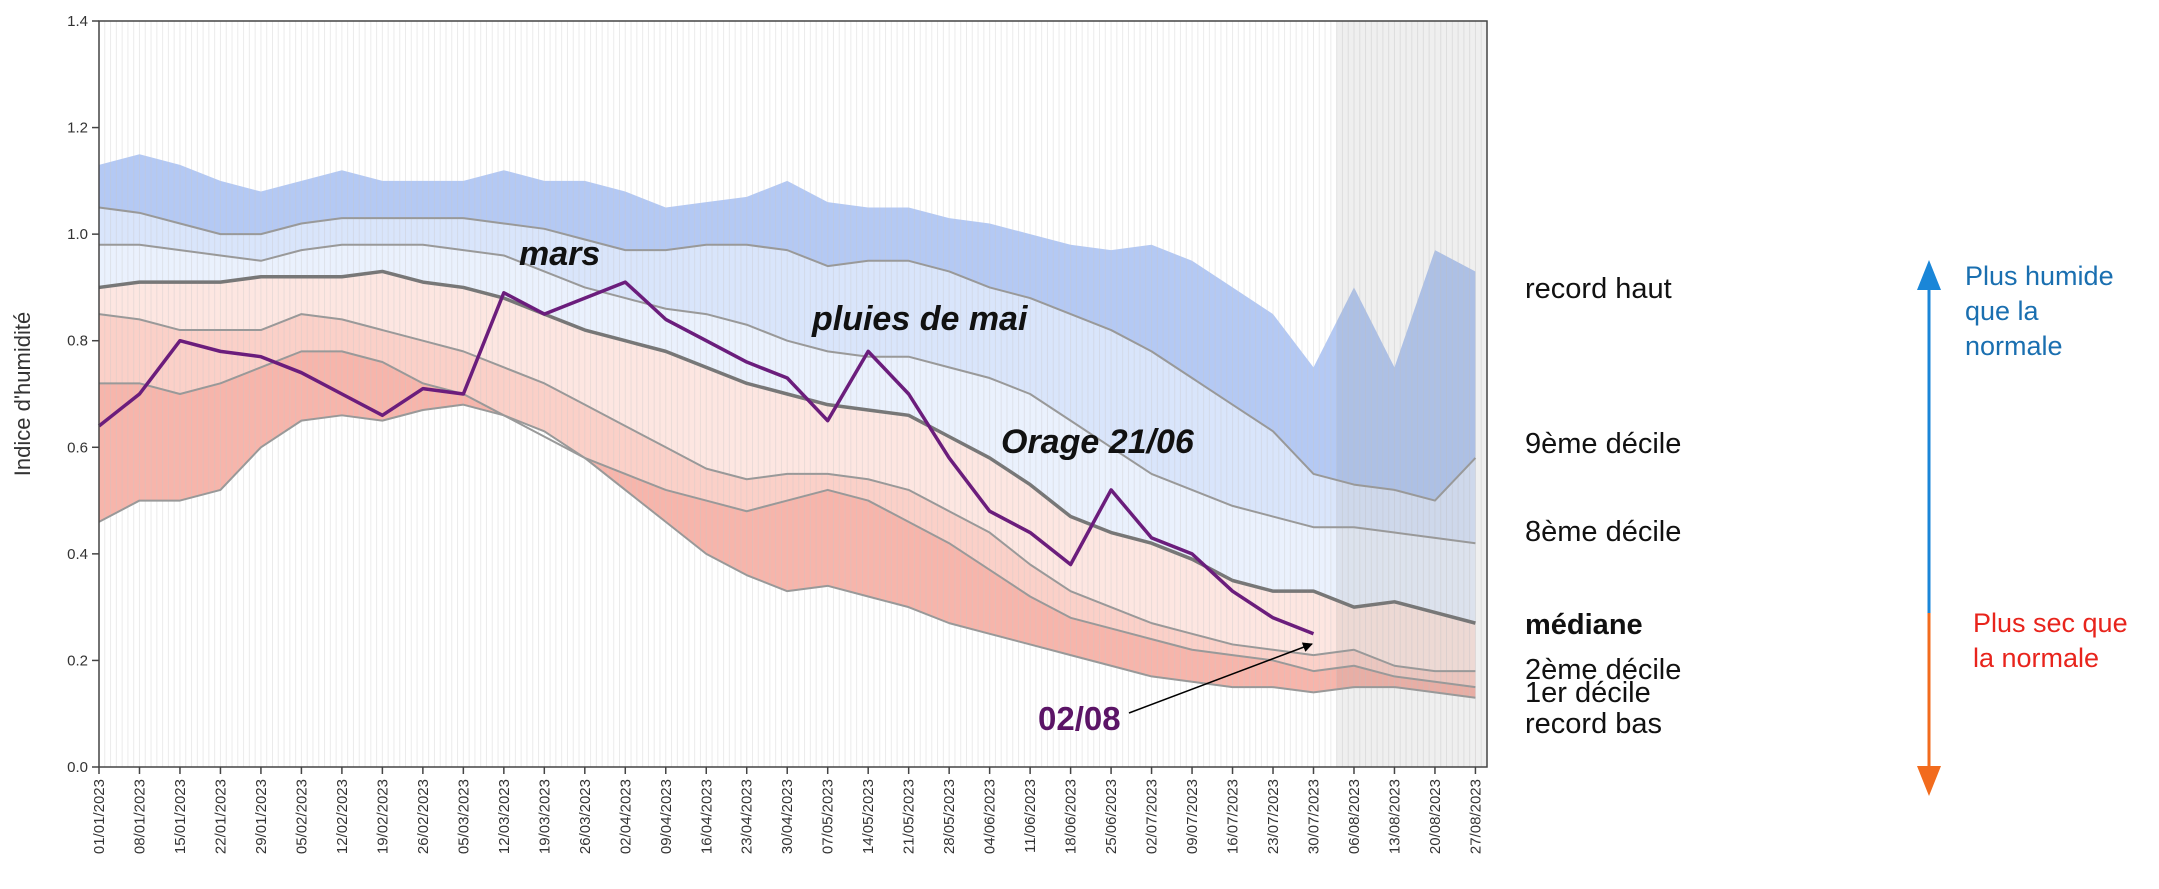  What do you see at coordinates (261, 816) in the screenshot?
I see `x-tick-label: 29/01/2023` at bounding box center [261, 816].